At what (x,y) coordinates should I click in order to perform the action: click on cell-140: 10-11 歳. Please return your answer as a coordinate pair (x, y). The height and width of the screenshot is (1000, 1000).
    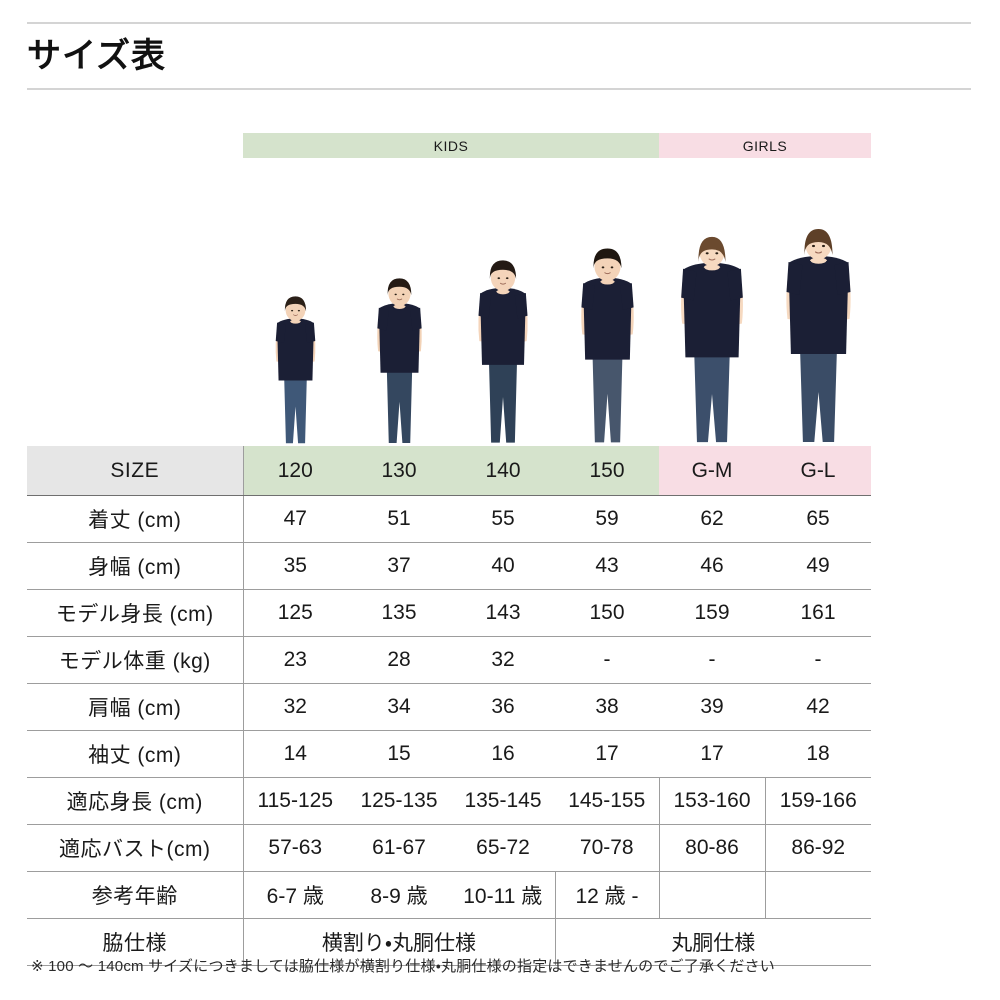
    Looking at the image, I should click on (503, 895).